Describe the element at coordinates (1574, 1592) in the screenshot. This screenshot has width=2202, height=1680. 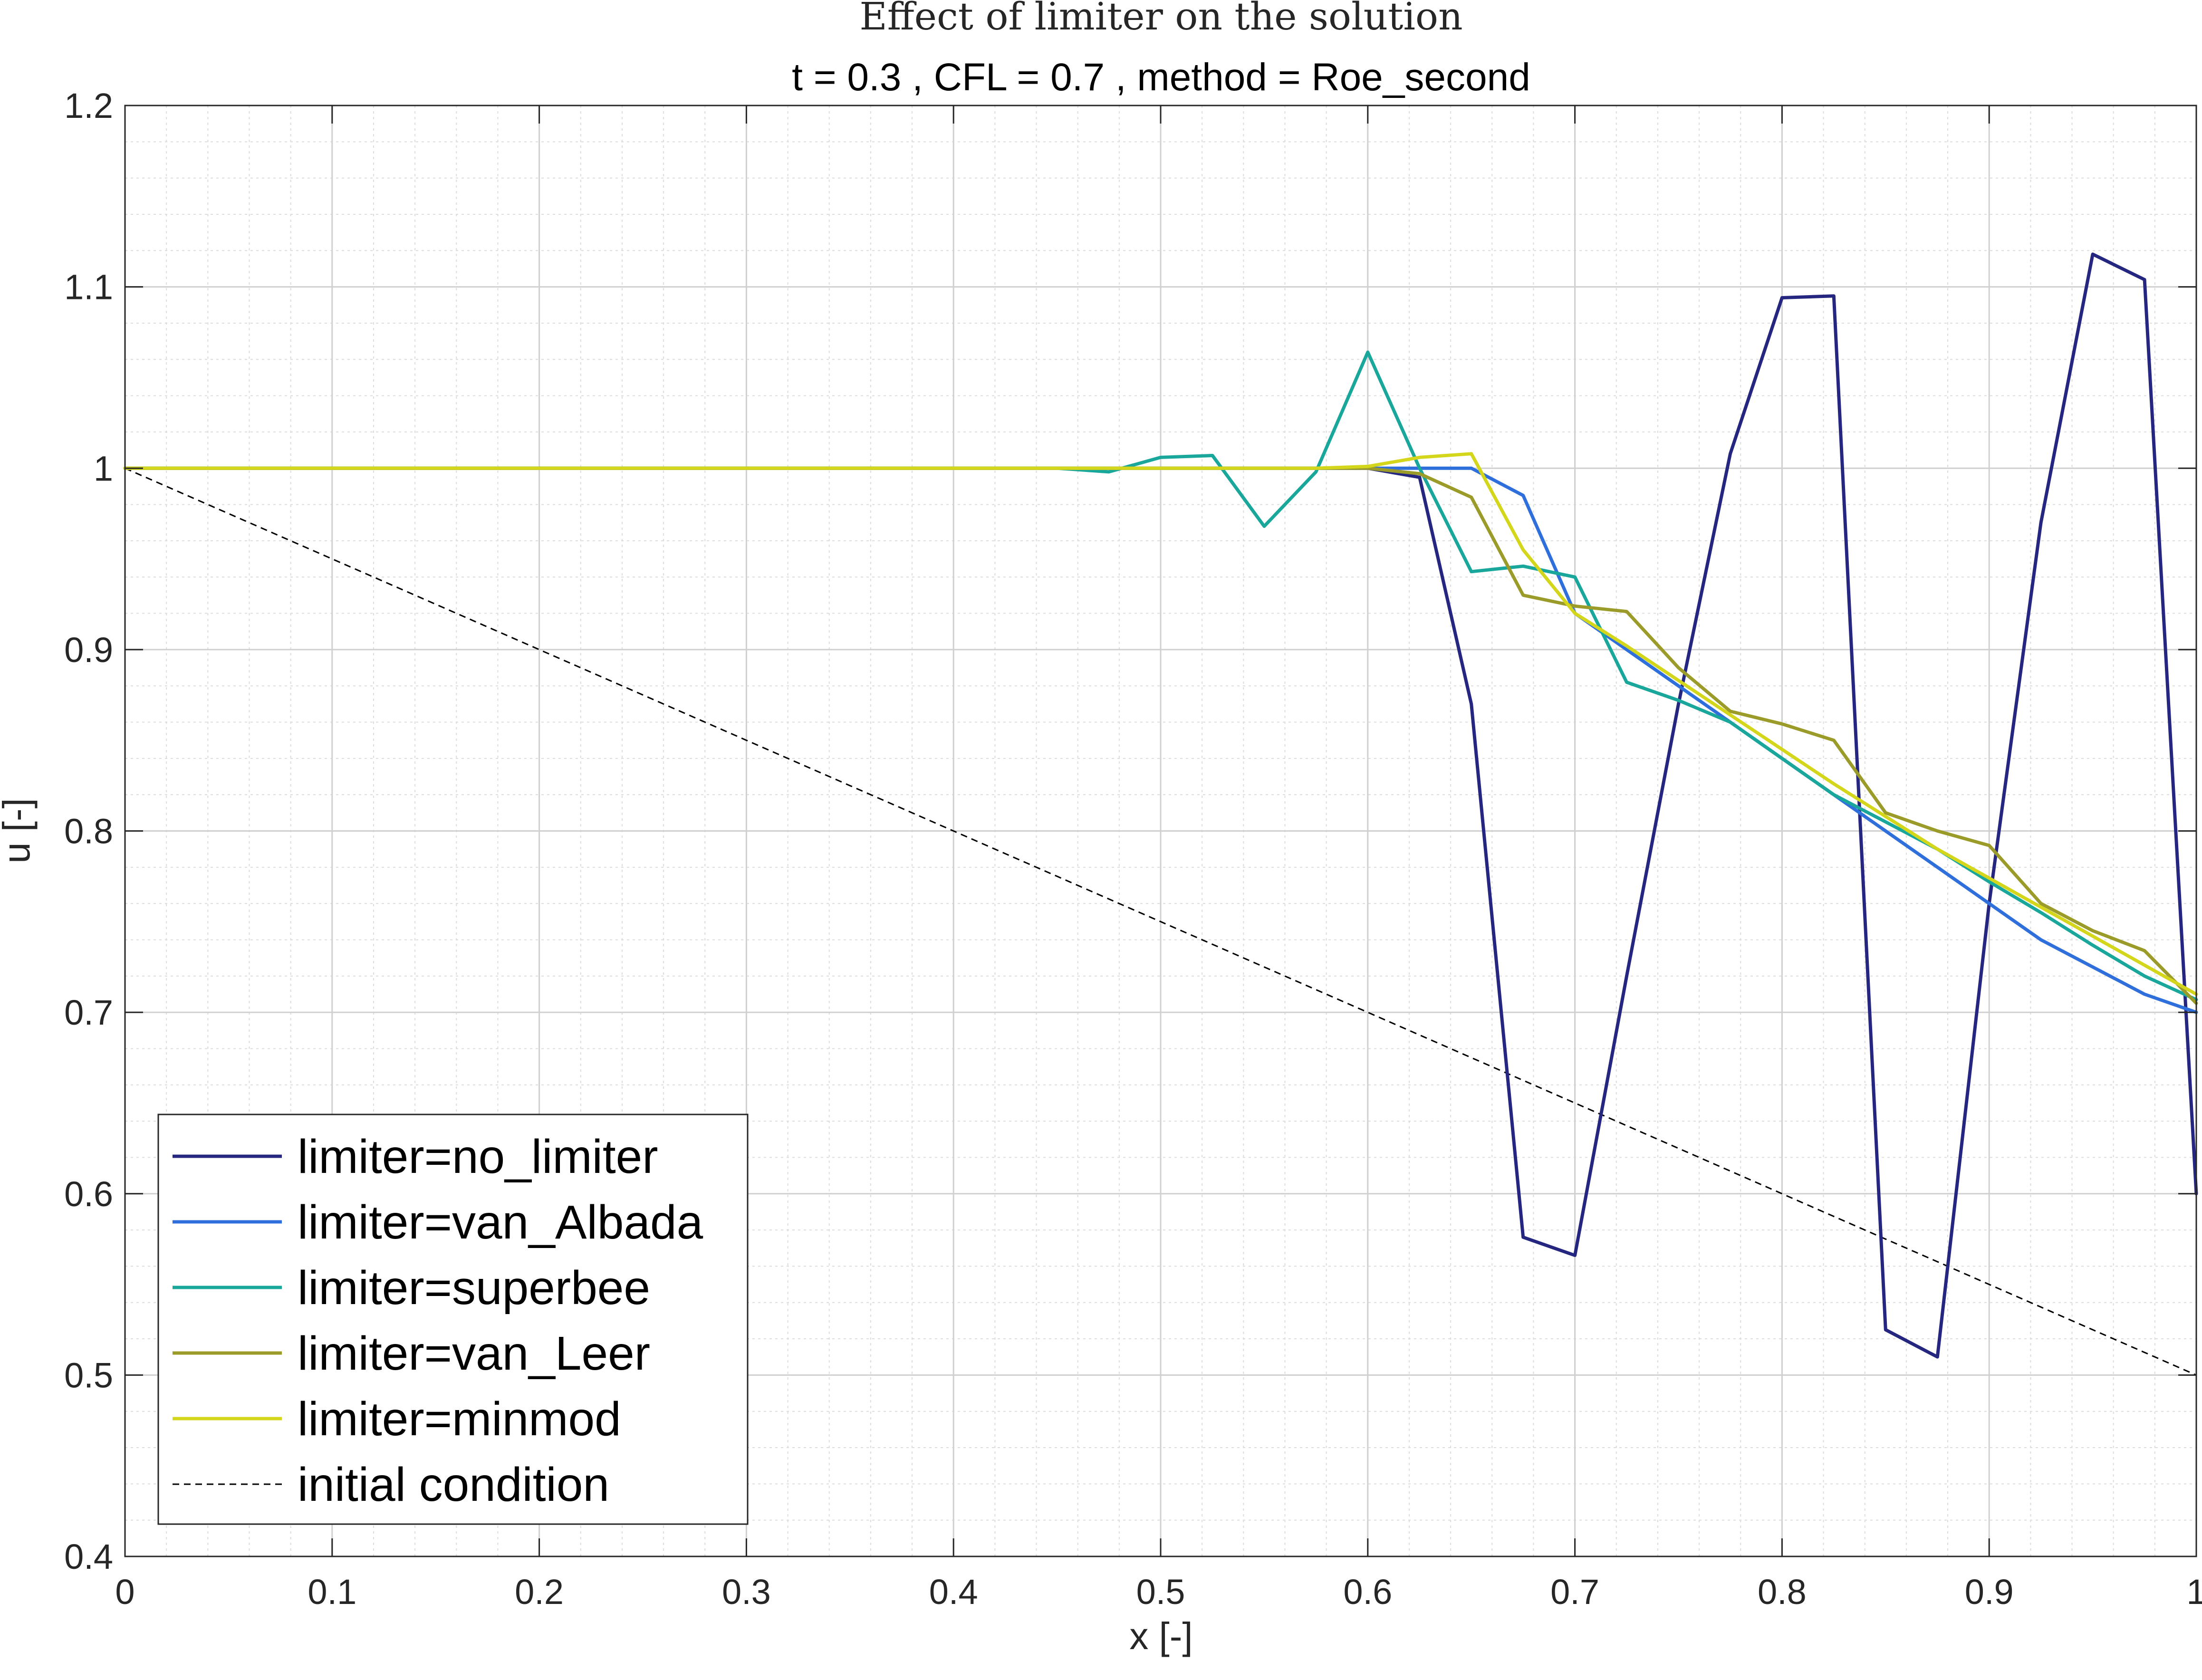
I see `x-tick-label: 0.7` at that location.